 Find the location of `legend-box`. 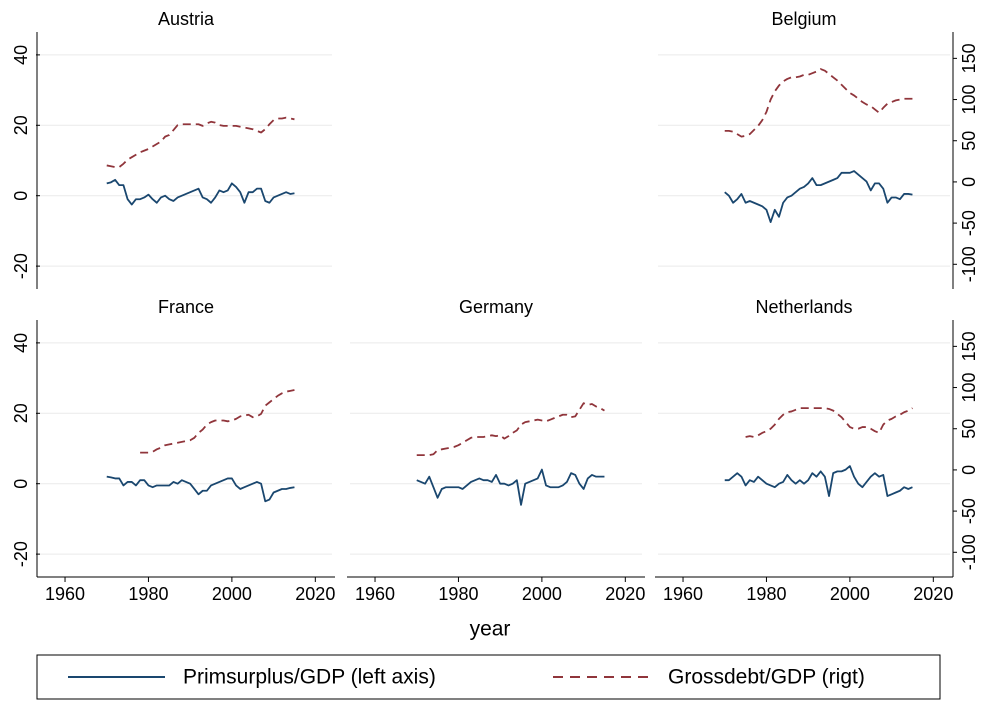

legend-box is located at coordinates (488, 677).